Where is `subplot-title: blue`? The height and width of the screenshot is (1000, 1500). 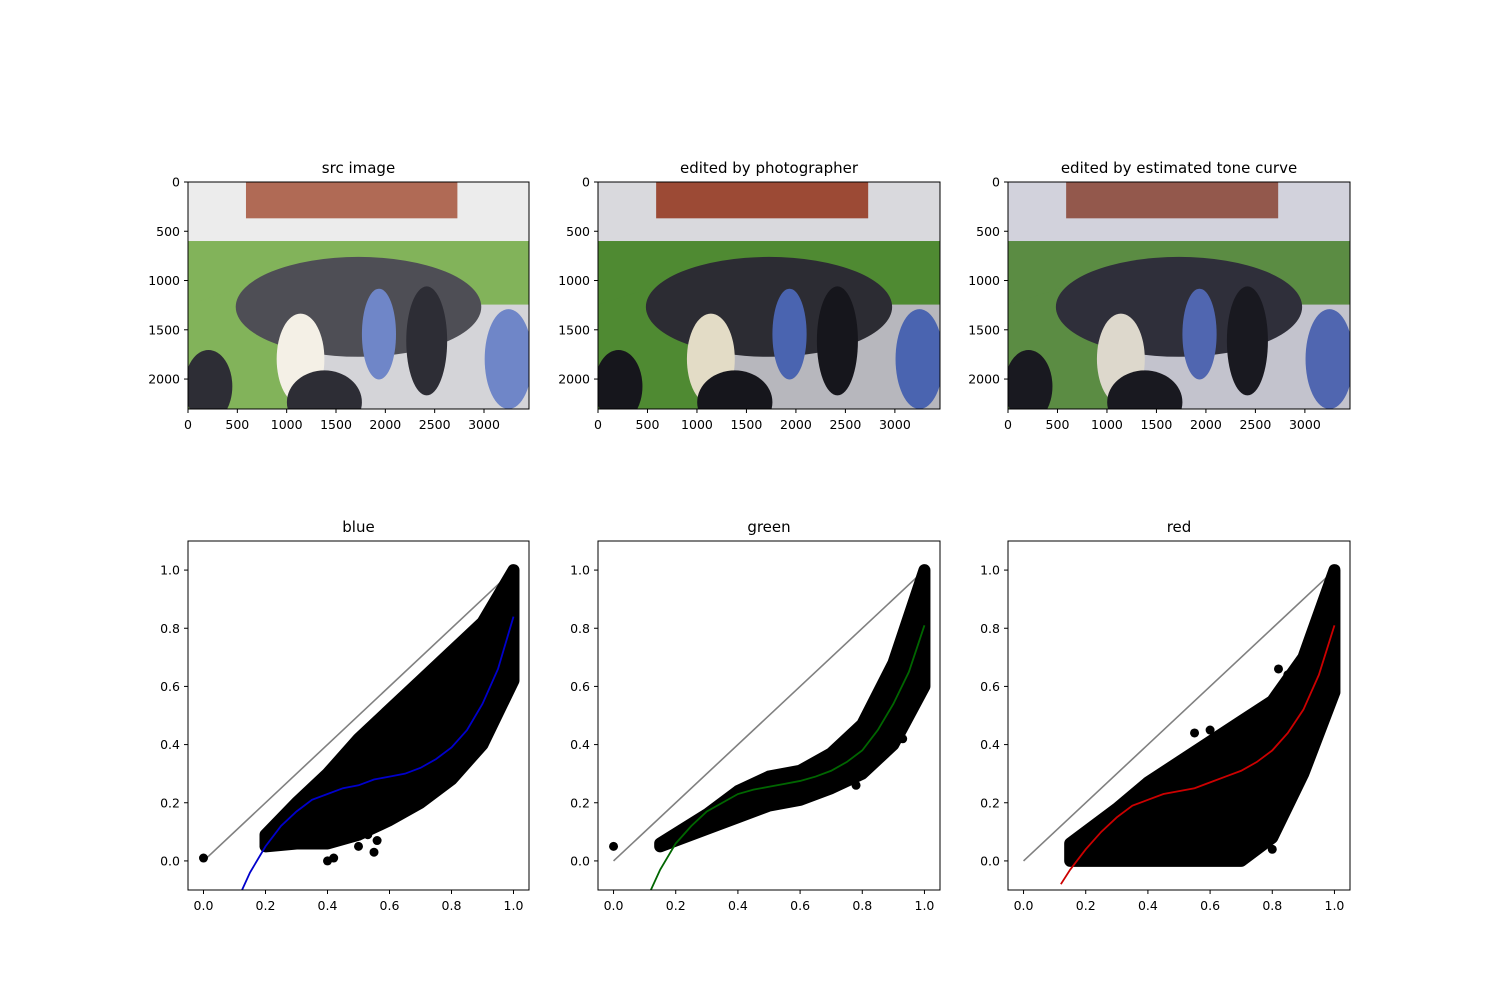 subplot-title: blue is located at coordinates (358, 527).